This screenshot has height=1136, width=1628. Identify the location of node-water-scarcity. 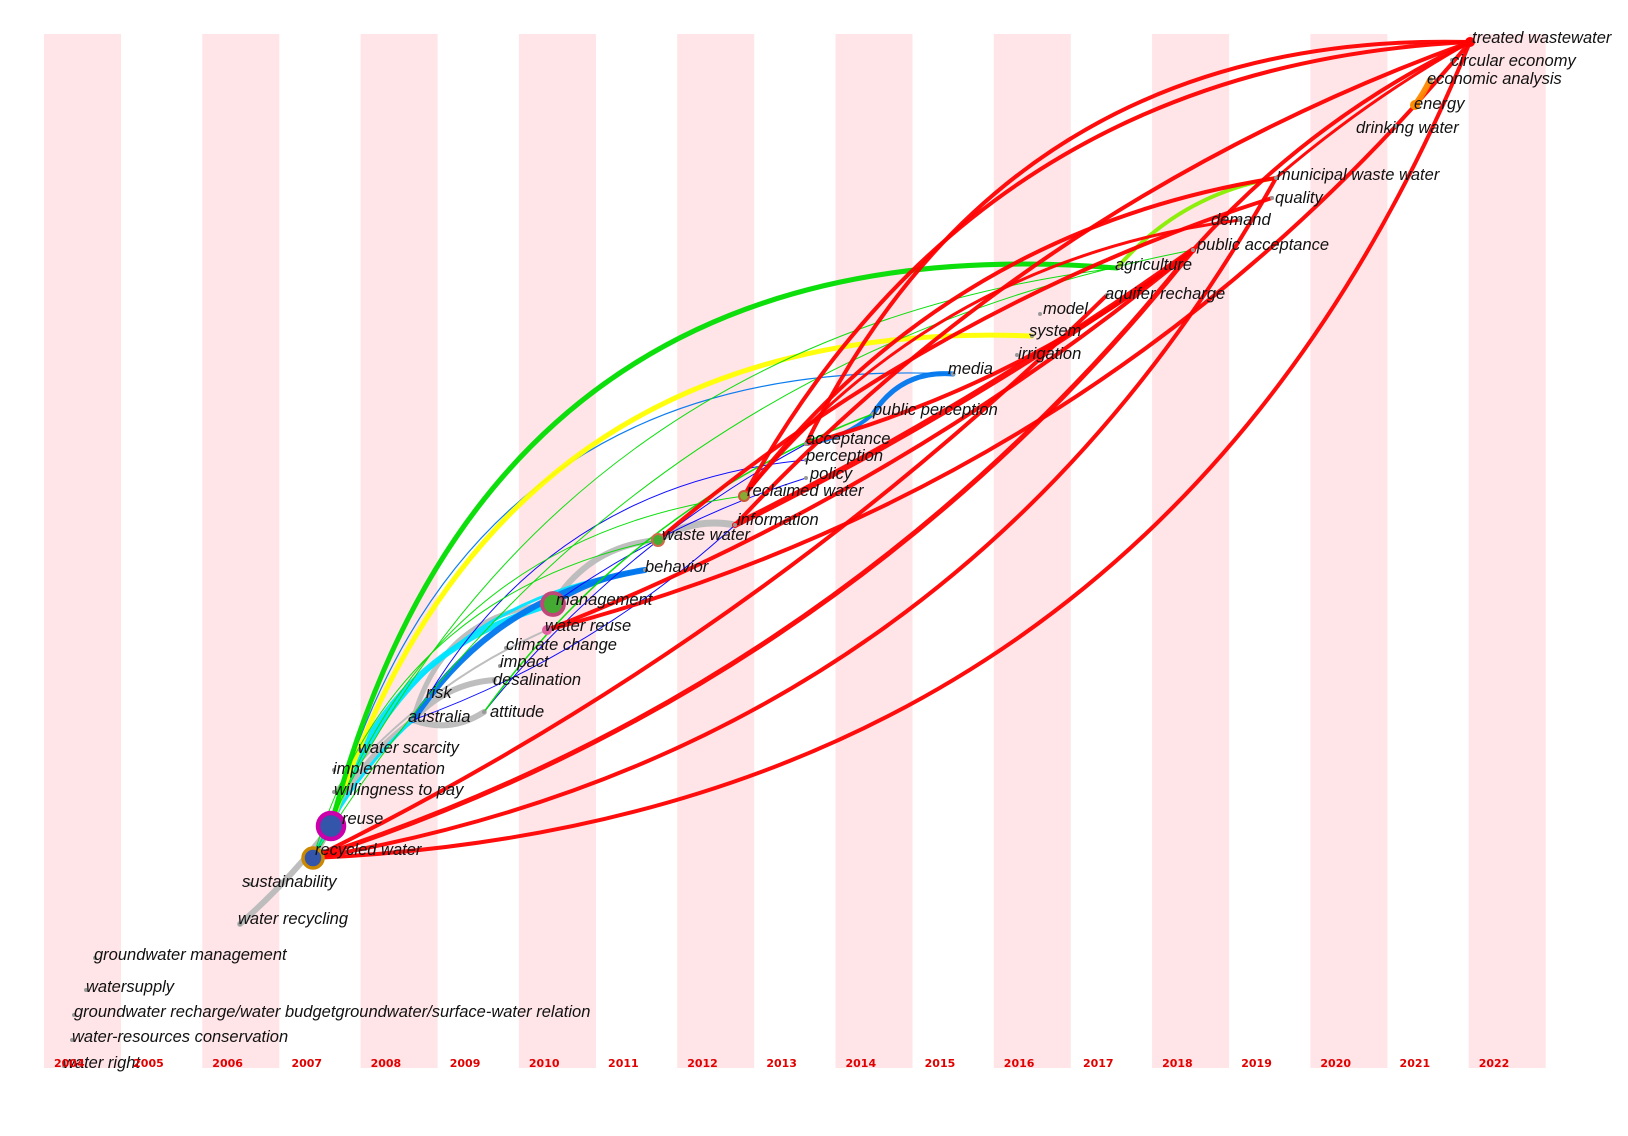
(360, 750).